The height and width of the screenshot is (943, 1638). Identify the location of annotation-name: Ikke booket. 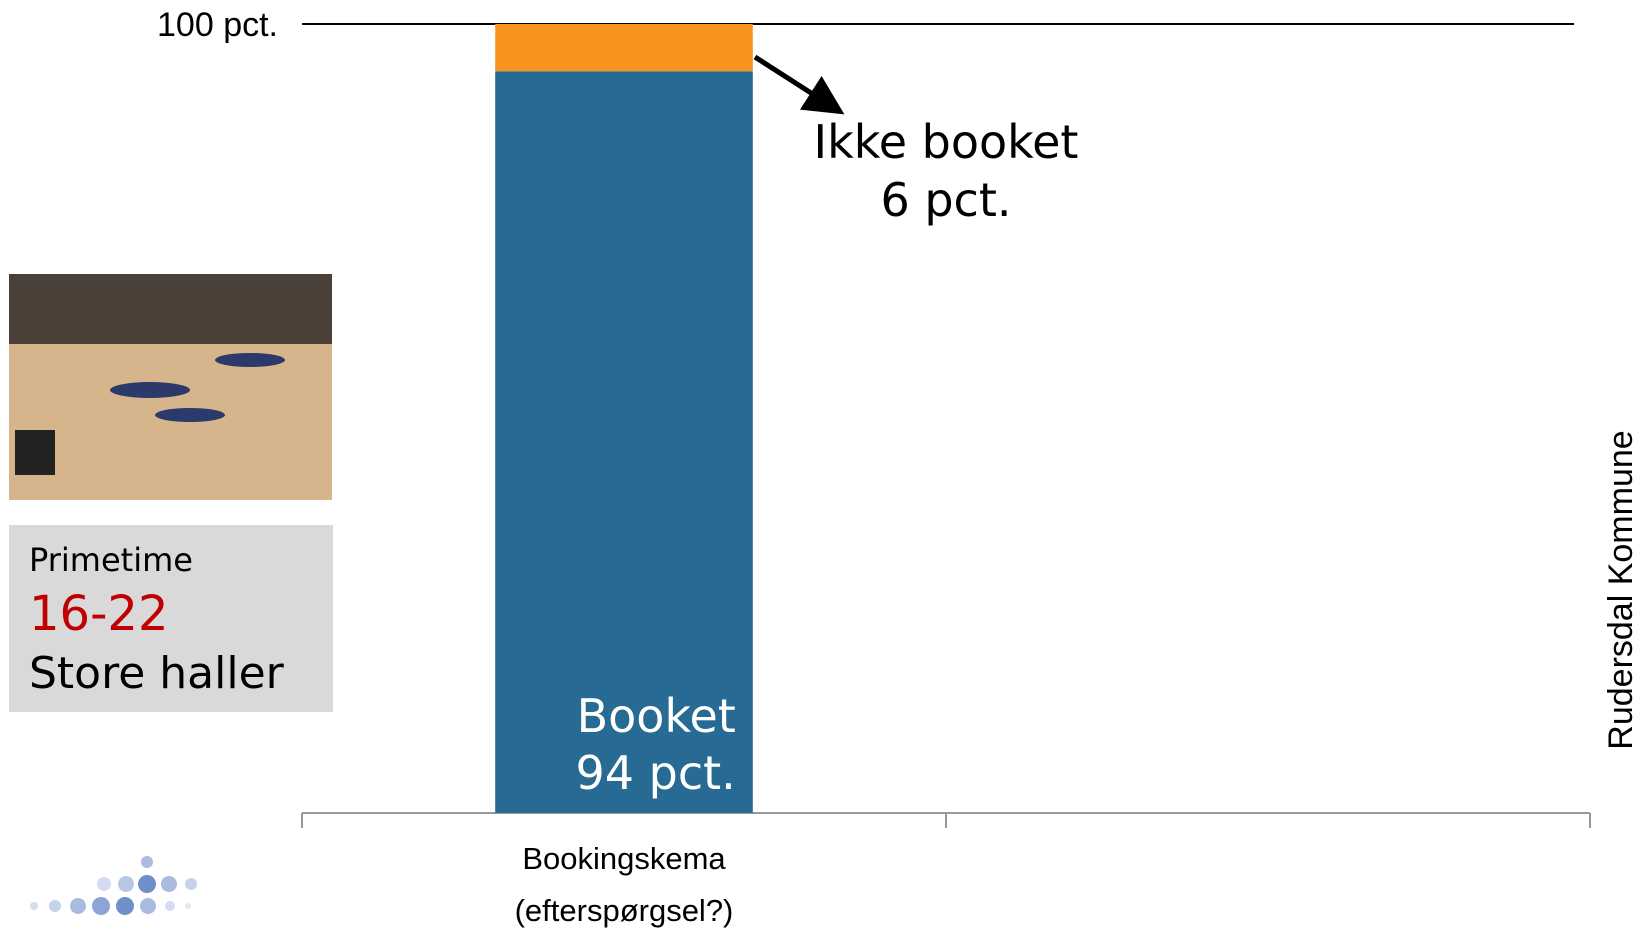
(946, 142).